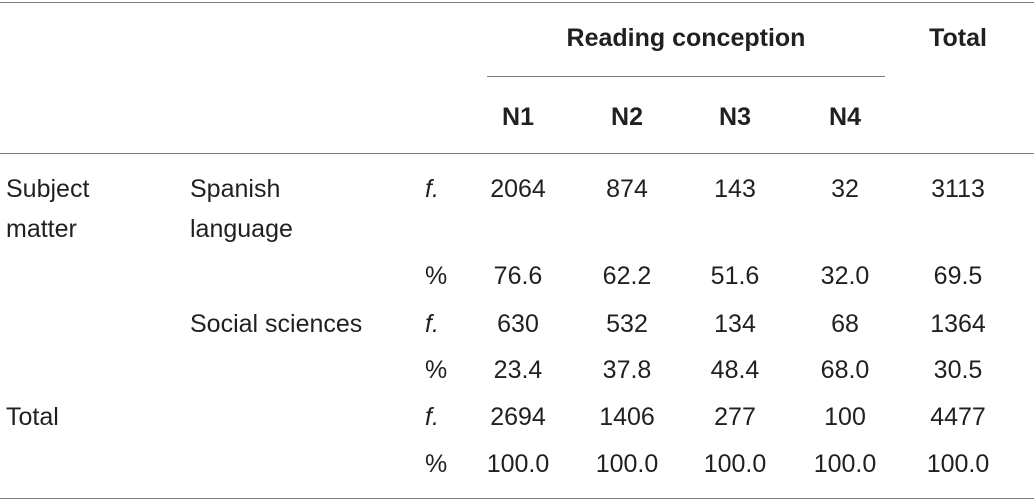  Describe the element at coordinates (735, 189) in the screenshot. I see `table-cell: 143` at that location.